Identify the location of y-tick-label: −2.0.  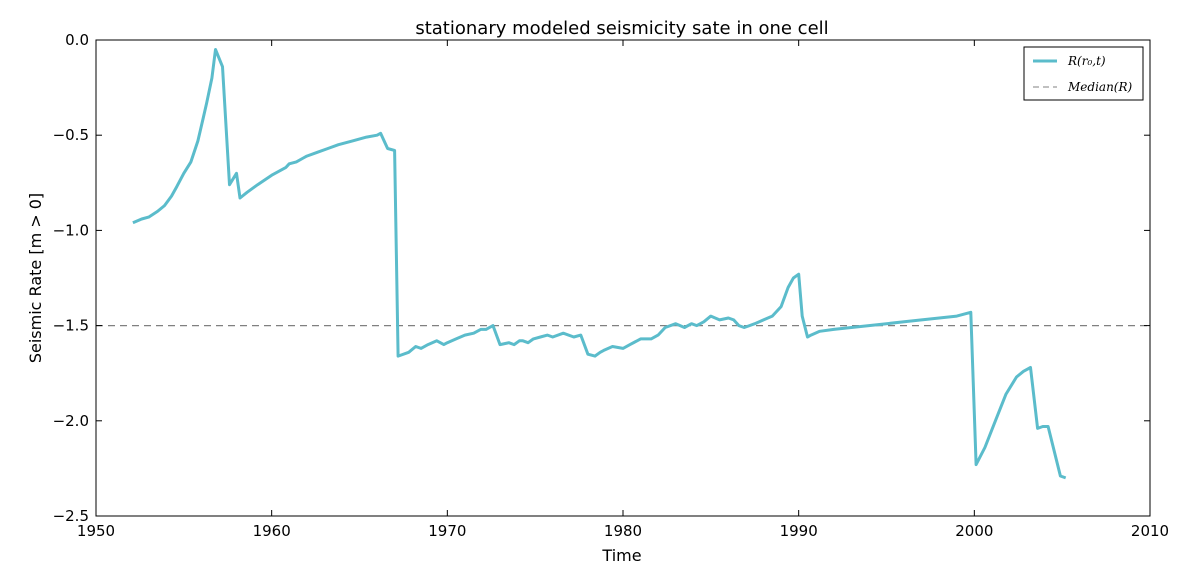
(71, 421).